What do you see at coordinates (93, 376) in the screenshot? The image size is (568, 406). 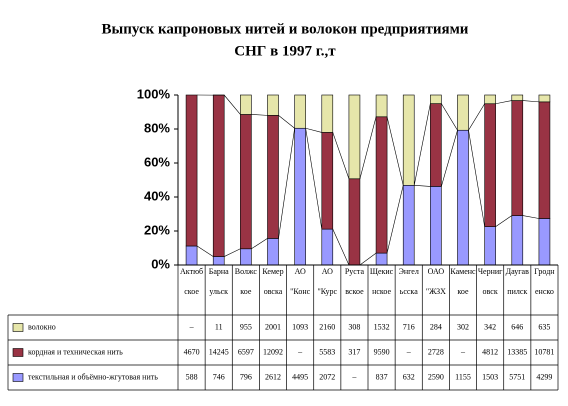 I see `legend-label: текстильная и объёмно-жгутовая нить` at bounding box center [93, 376].